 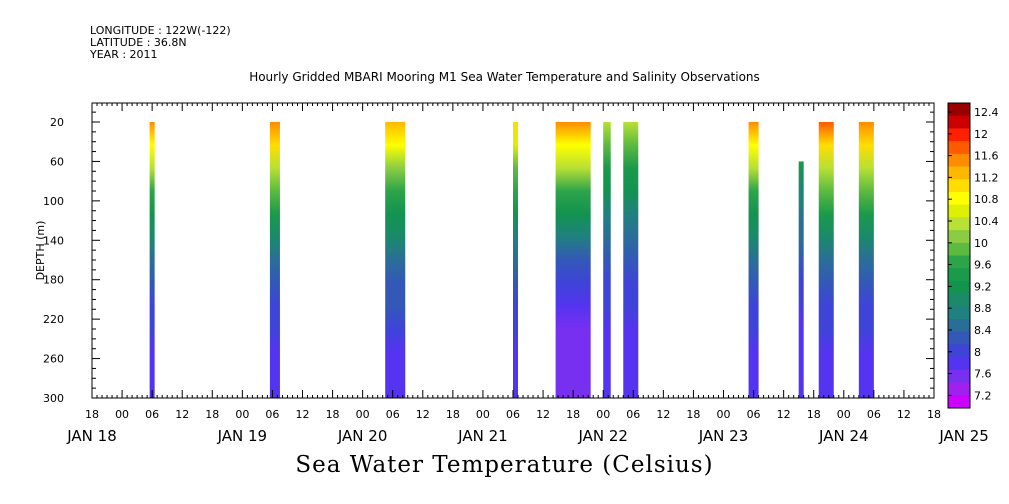 What do you see at coordinates (53, 240) in the screenshot?
I see `y-tick-label: 140` at bounding box center [53, 240].